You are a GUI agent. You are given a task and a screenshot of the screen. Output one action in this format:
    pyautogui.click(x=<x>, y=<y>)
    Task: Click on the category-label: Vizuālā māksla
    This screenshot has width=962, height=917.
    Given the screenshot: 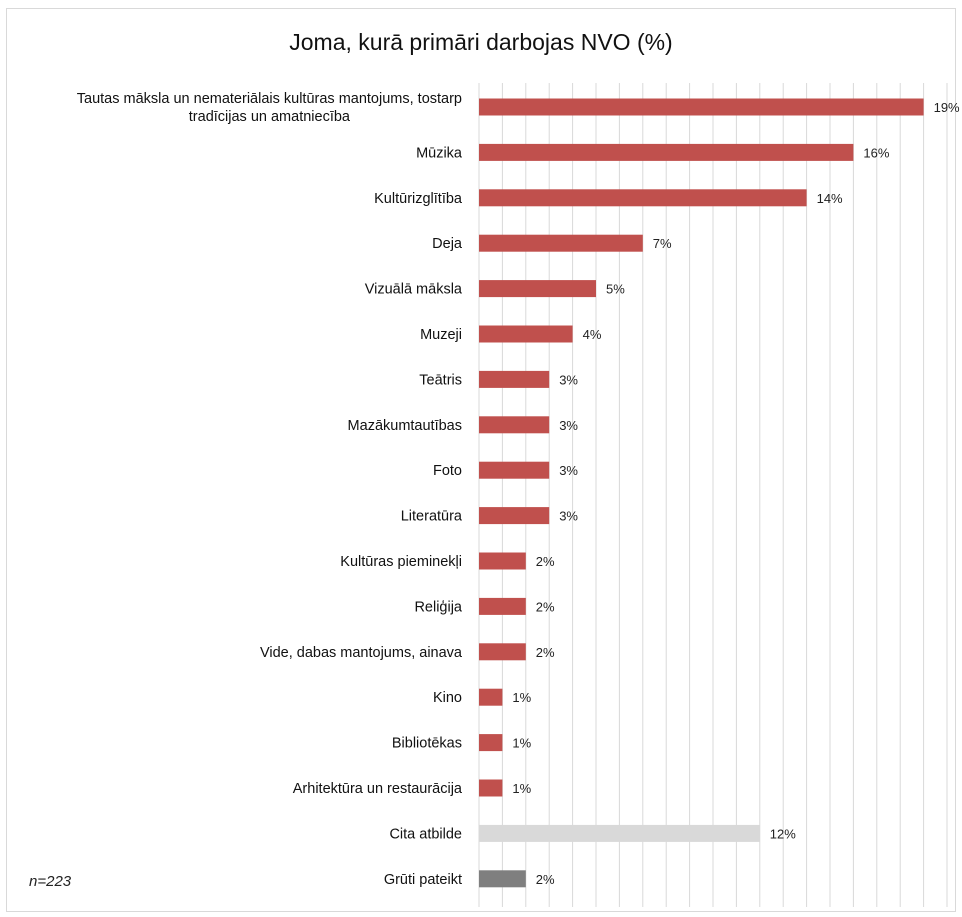 What is the action you would take?
    pyautogui.click(x=414, y=290)
    